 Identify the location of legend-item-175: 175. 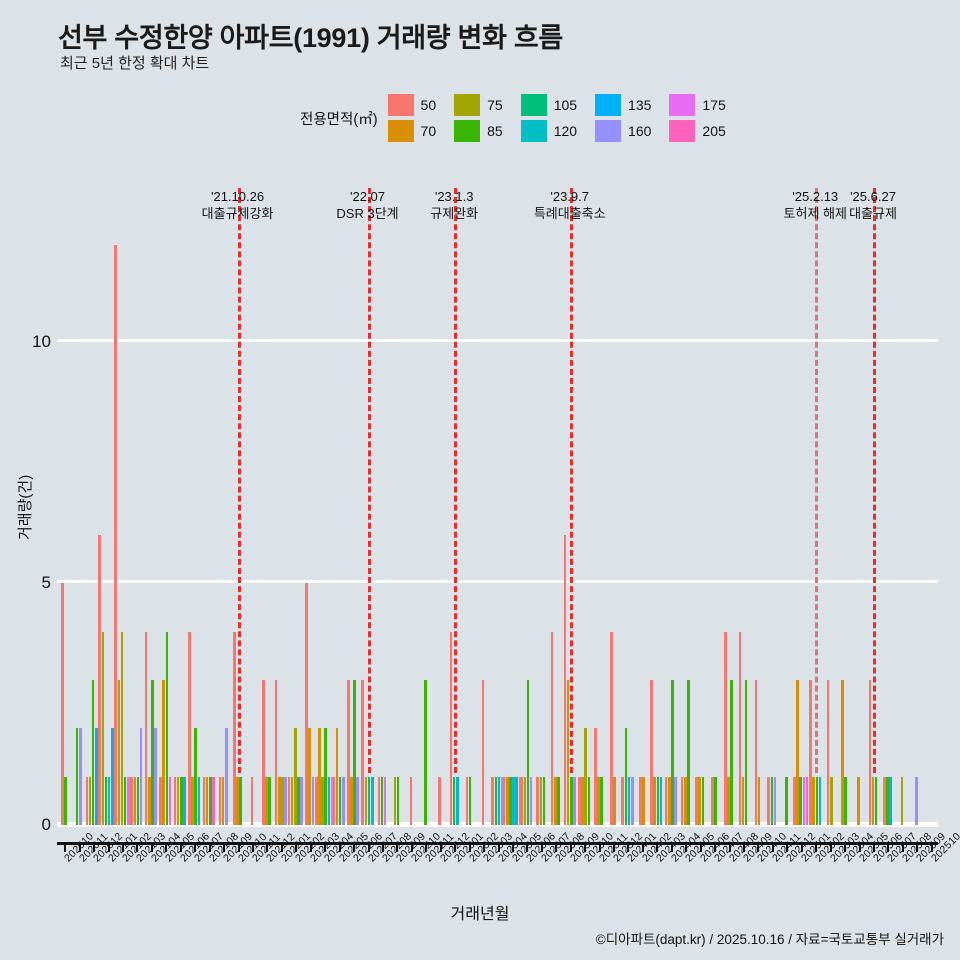
(697, 105).